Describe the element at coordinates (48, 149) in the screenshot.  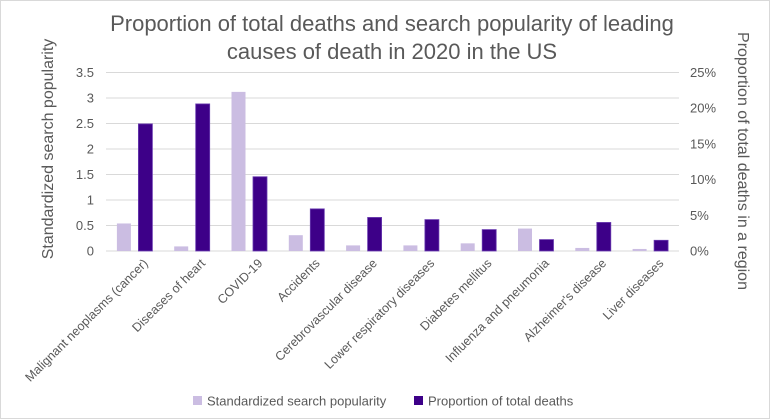
I see `y-axis-title: Standardized search popularity` at that location.